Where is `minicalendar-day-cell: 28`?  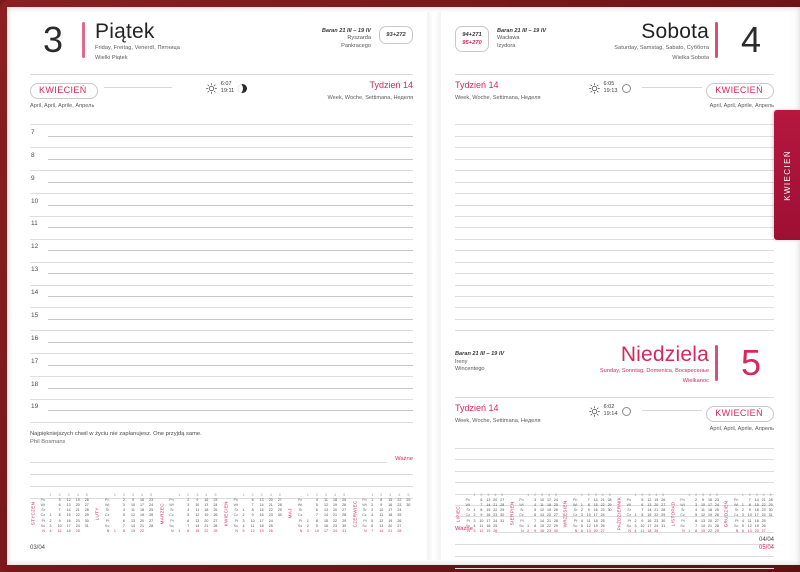
minicalendar-day-cell: 28 is located at coordinates (279, 504).